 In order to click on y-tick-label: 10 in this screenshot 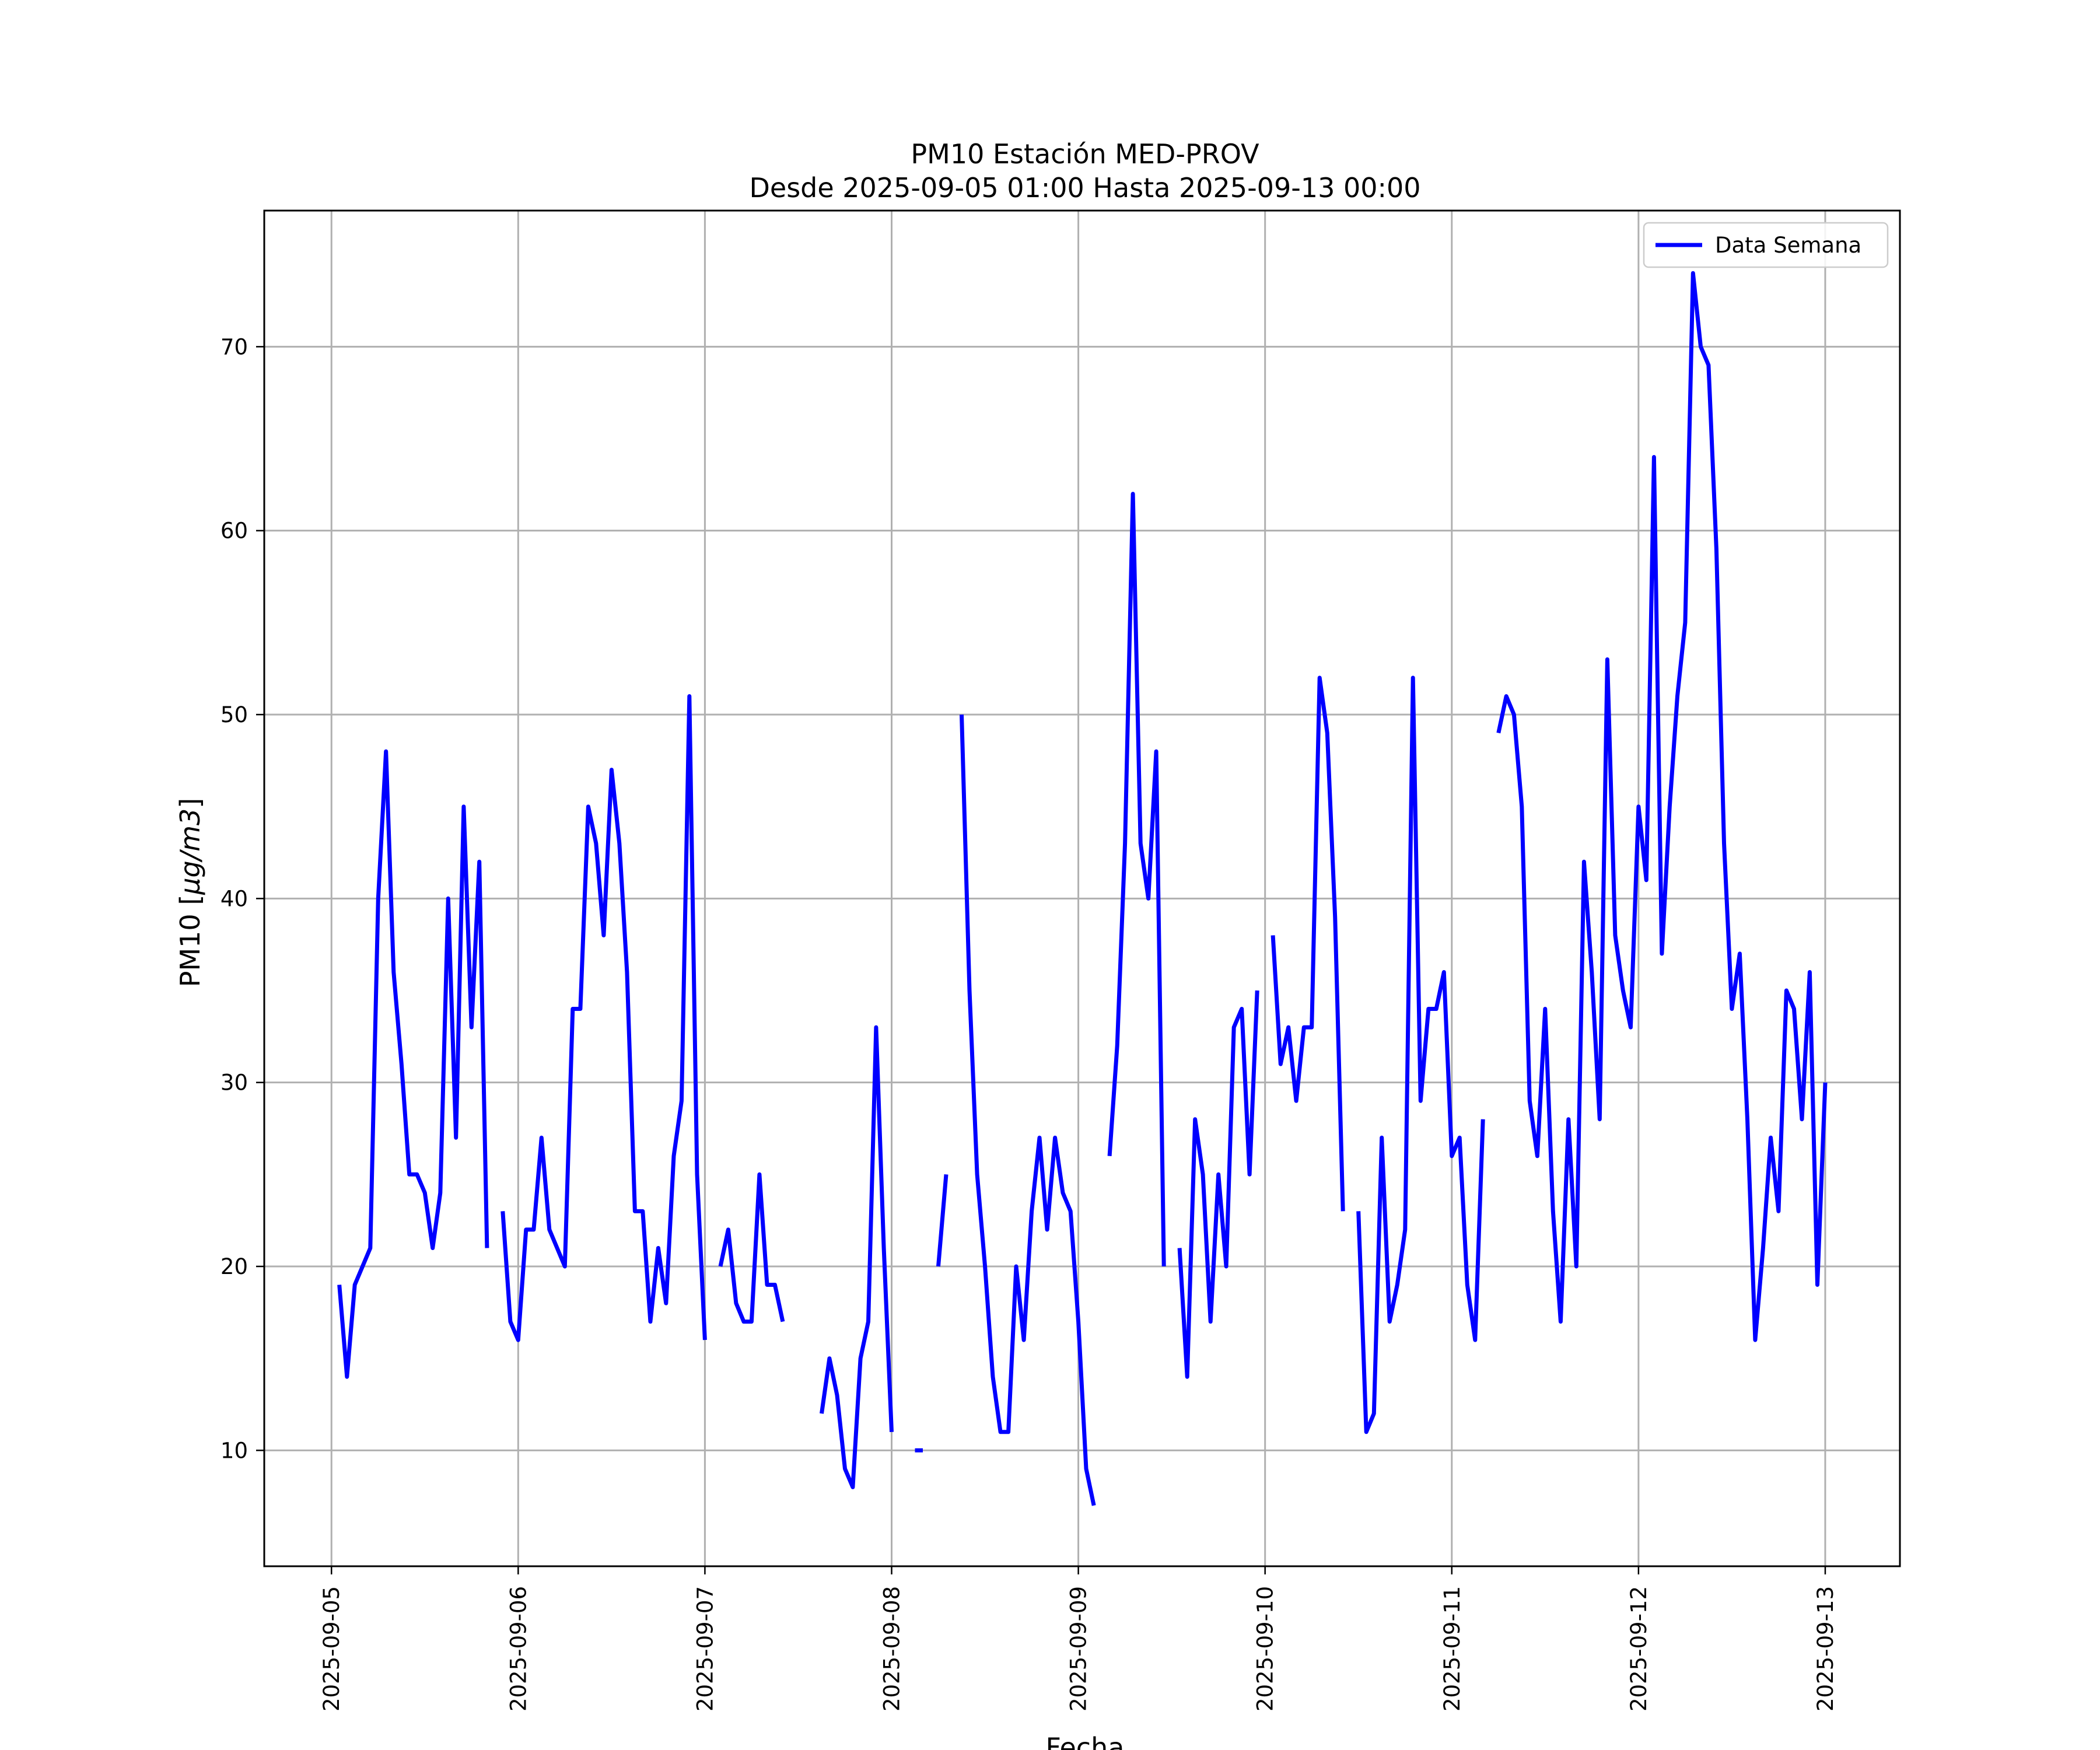, I will do `click(234, 1450)`.